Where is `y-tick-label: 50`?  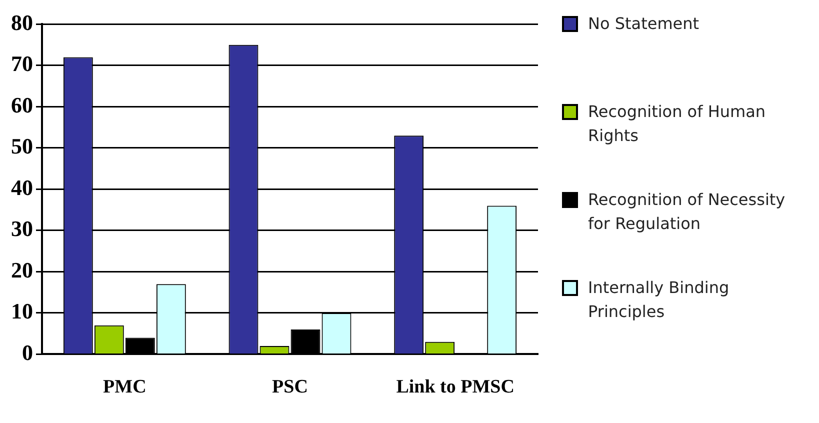
y-tick-label: 50 is located at coordinates (22, 146).